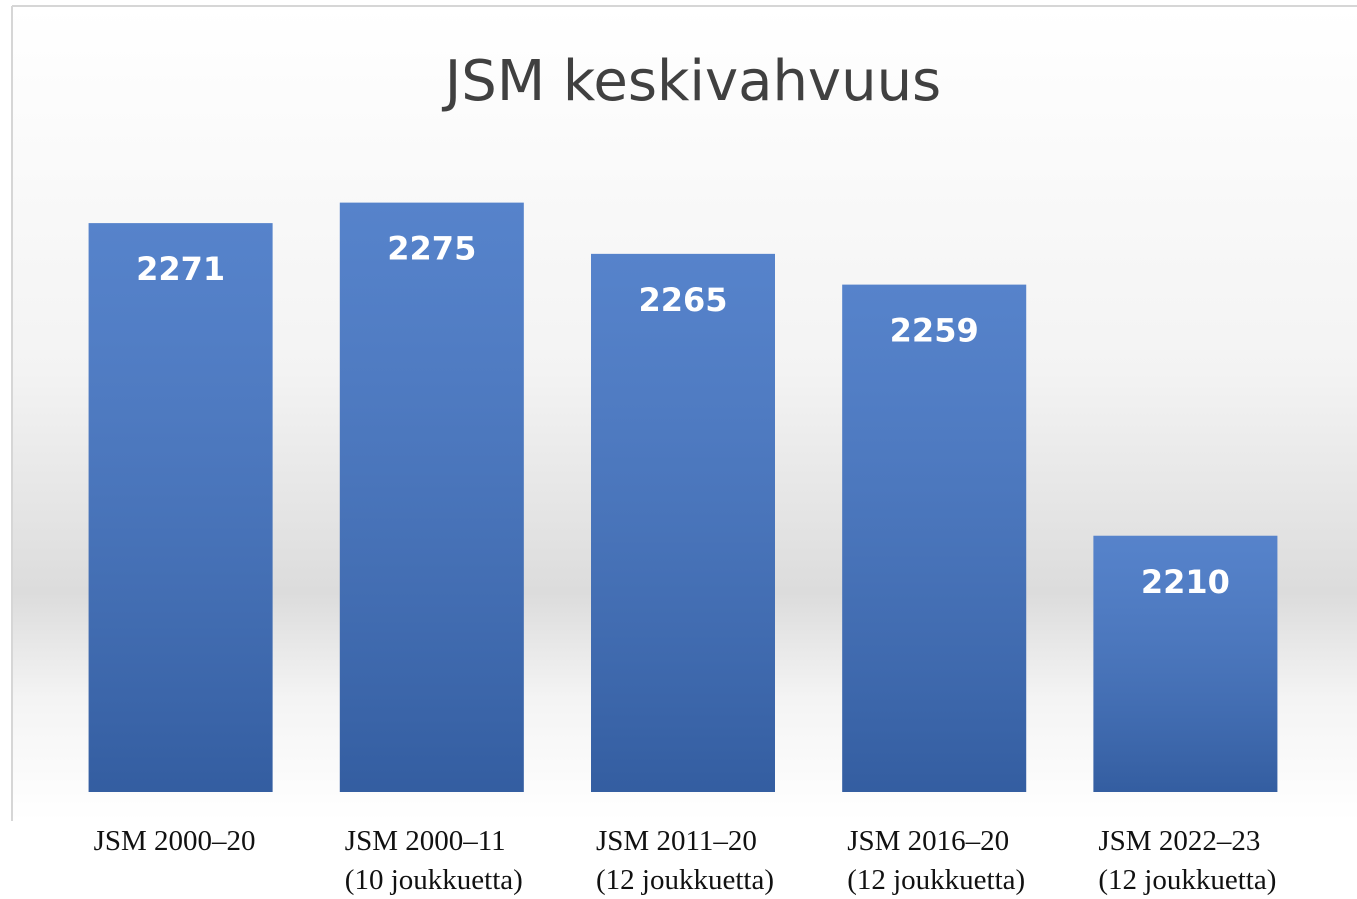 This screenshot has height=899, width=1357. Describe the element at coordinates (1187, 860) in the screenshot. I see `x-tick-label: JSM 2022–23 (12 joukkuetta)` at that location.